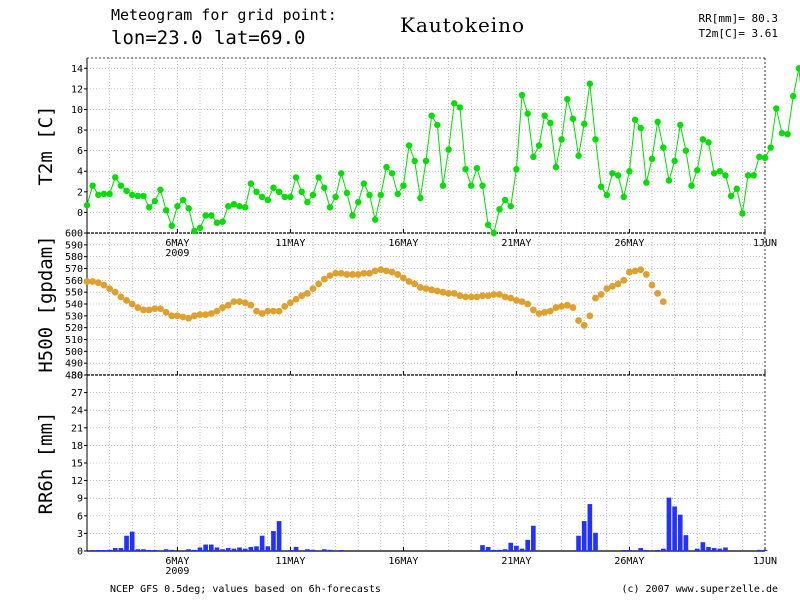 The image size is (800, 600). Describe the element at coordinates (74, 293) in the screenshot. I see `y-tick-label: 550` at that location.